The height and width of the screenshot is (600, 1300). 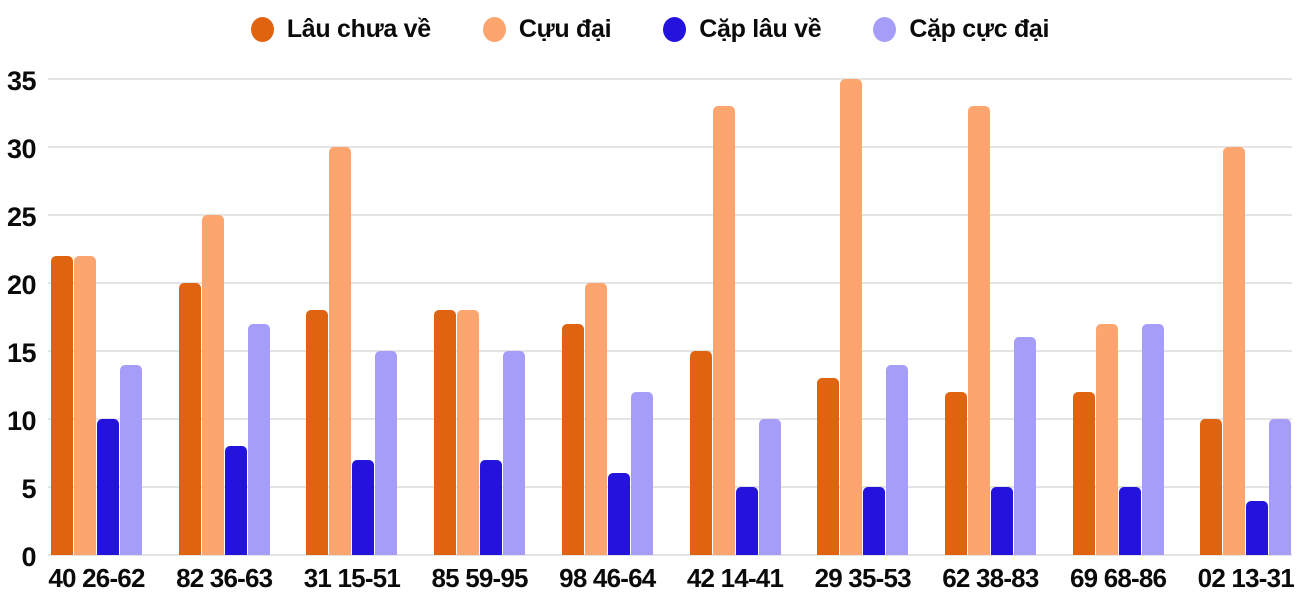 I want to click on legend-item-cuu-ai: Cựu đại, so click(x=547, y=29).